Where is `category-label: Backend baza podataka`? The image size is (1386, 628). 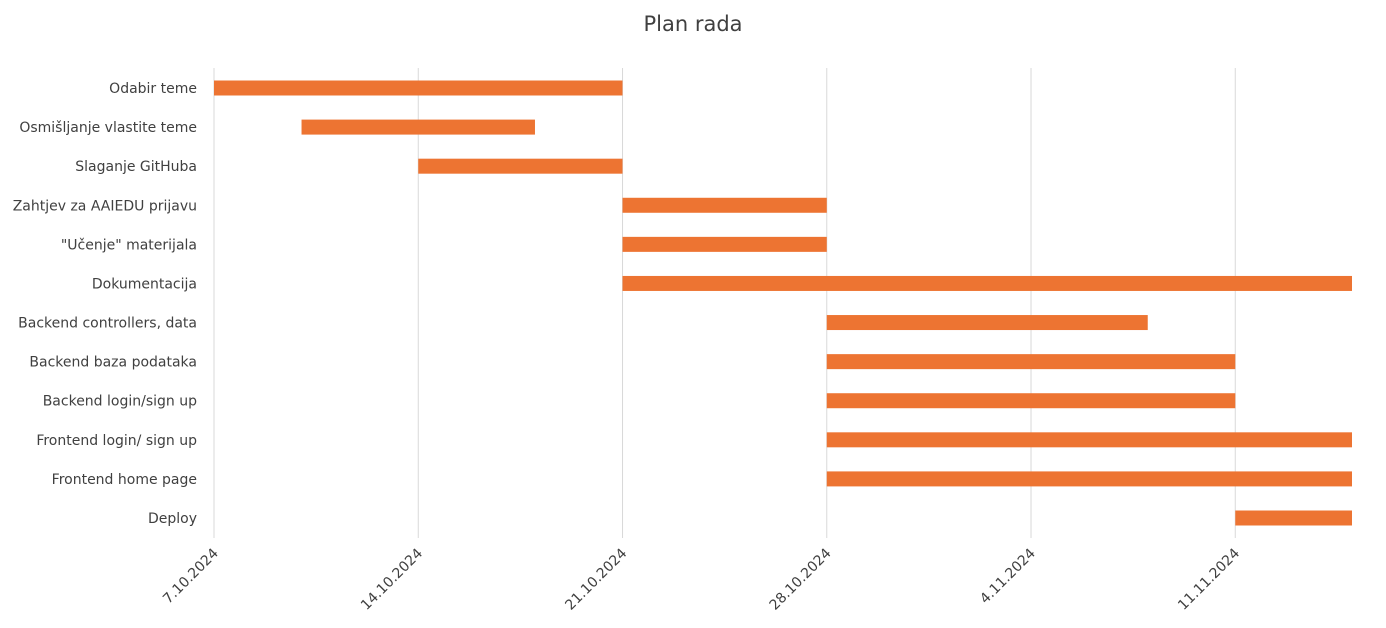 category-label: Backend baza podataka is located at coordinates (113, 363).